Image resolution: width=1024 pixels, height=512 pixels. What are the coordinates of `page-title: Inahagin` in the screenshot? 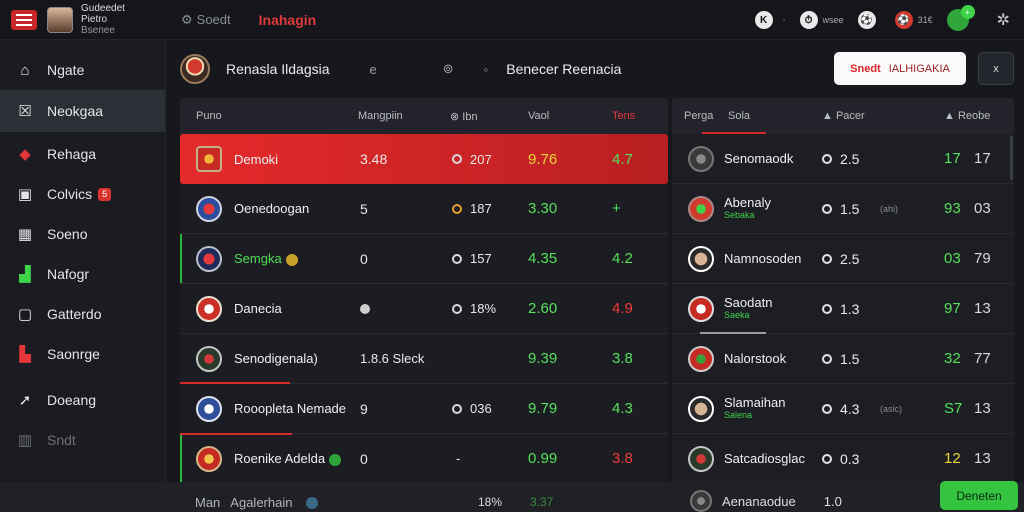 It's located at (287, 19).